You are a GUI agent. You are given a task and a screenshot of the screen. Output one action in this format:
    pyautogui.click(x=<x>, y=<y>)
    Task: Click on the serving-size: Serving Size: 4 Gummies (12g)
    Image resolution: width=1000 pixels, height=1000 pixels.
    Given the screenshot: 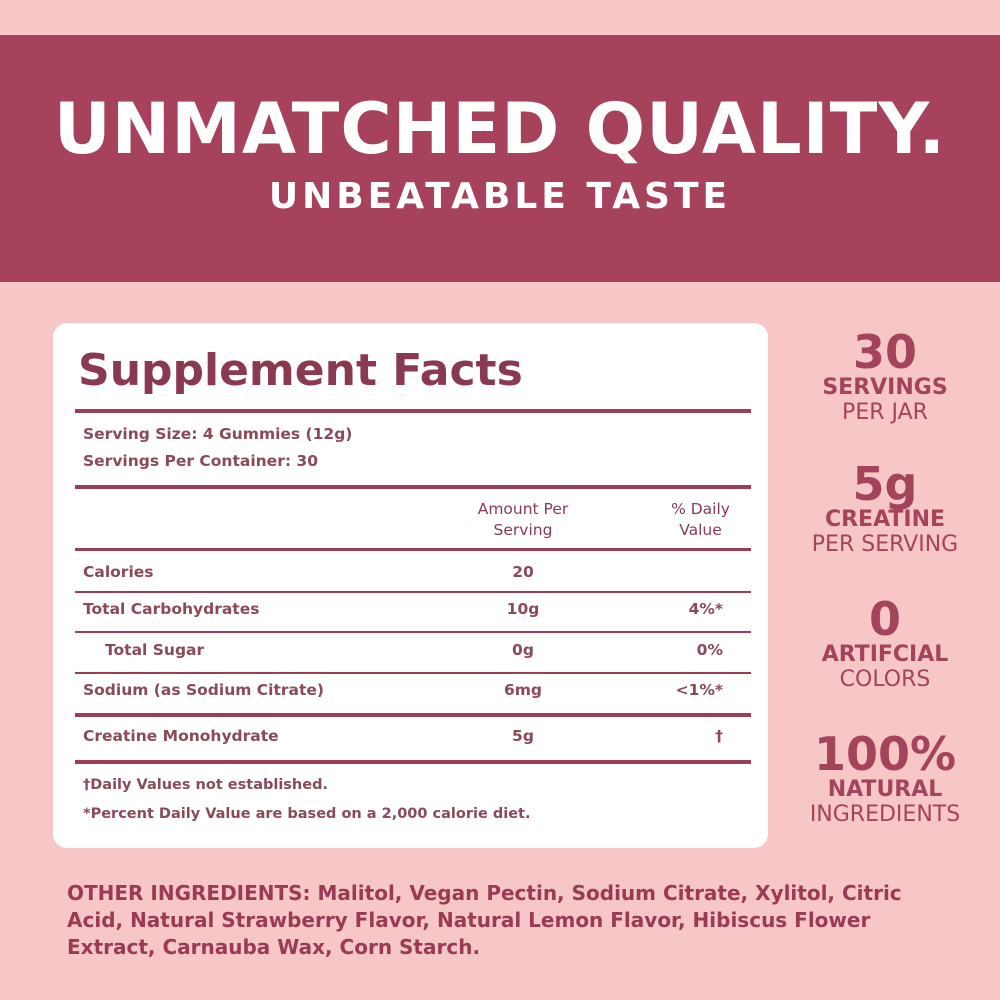 What is the action you would take?
    pyautogui.click(x=218, y=434)
    